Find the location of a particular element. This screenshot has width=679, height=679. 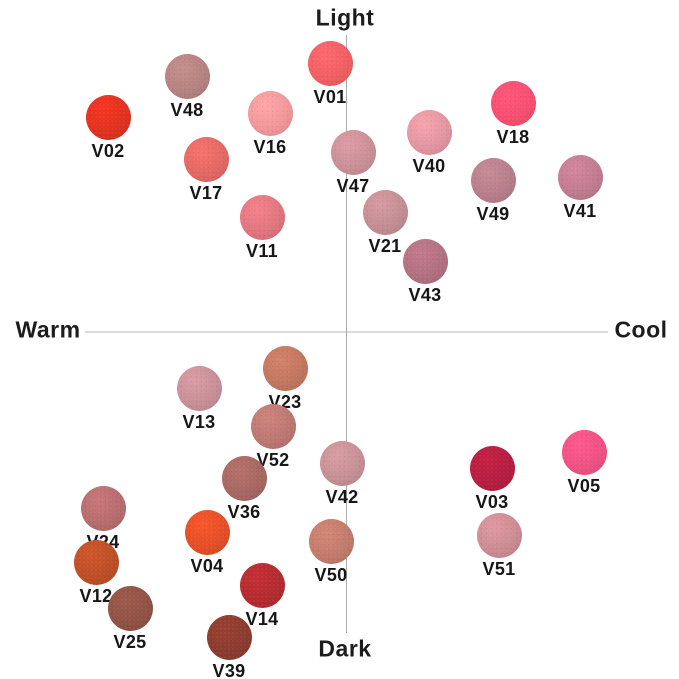

swatch-dot-v42 is located at coordinates (342, 463).